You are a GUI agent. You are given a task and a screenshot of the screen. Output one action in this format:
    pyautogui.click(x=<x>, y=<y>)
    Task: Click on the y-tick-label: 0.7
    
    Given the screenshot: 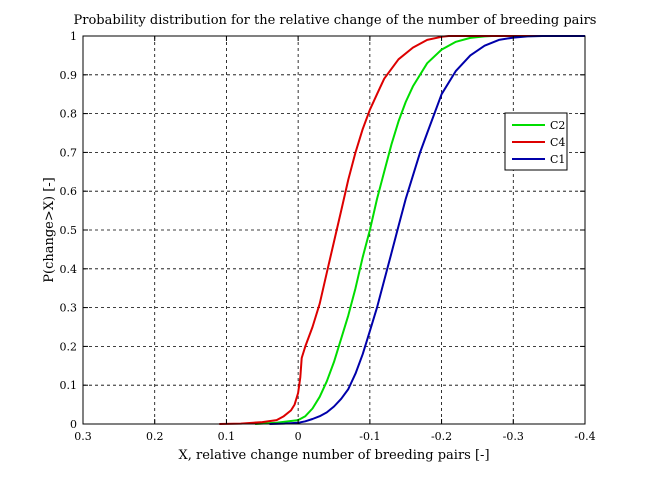 What is the action you would take?
    pyautogui.click(x=69, y=152)
    